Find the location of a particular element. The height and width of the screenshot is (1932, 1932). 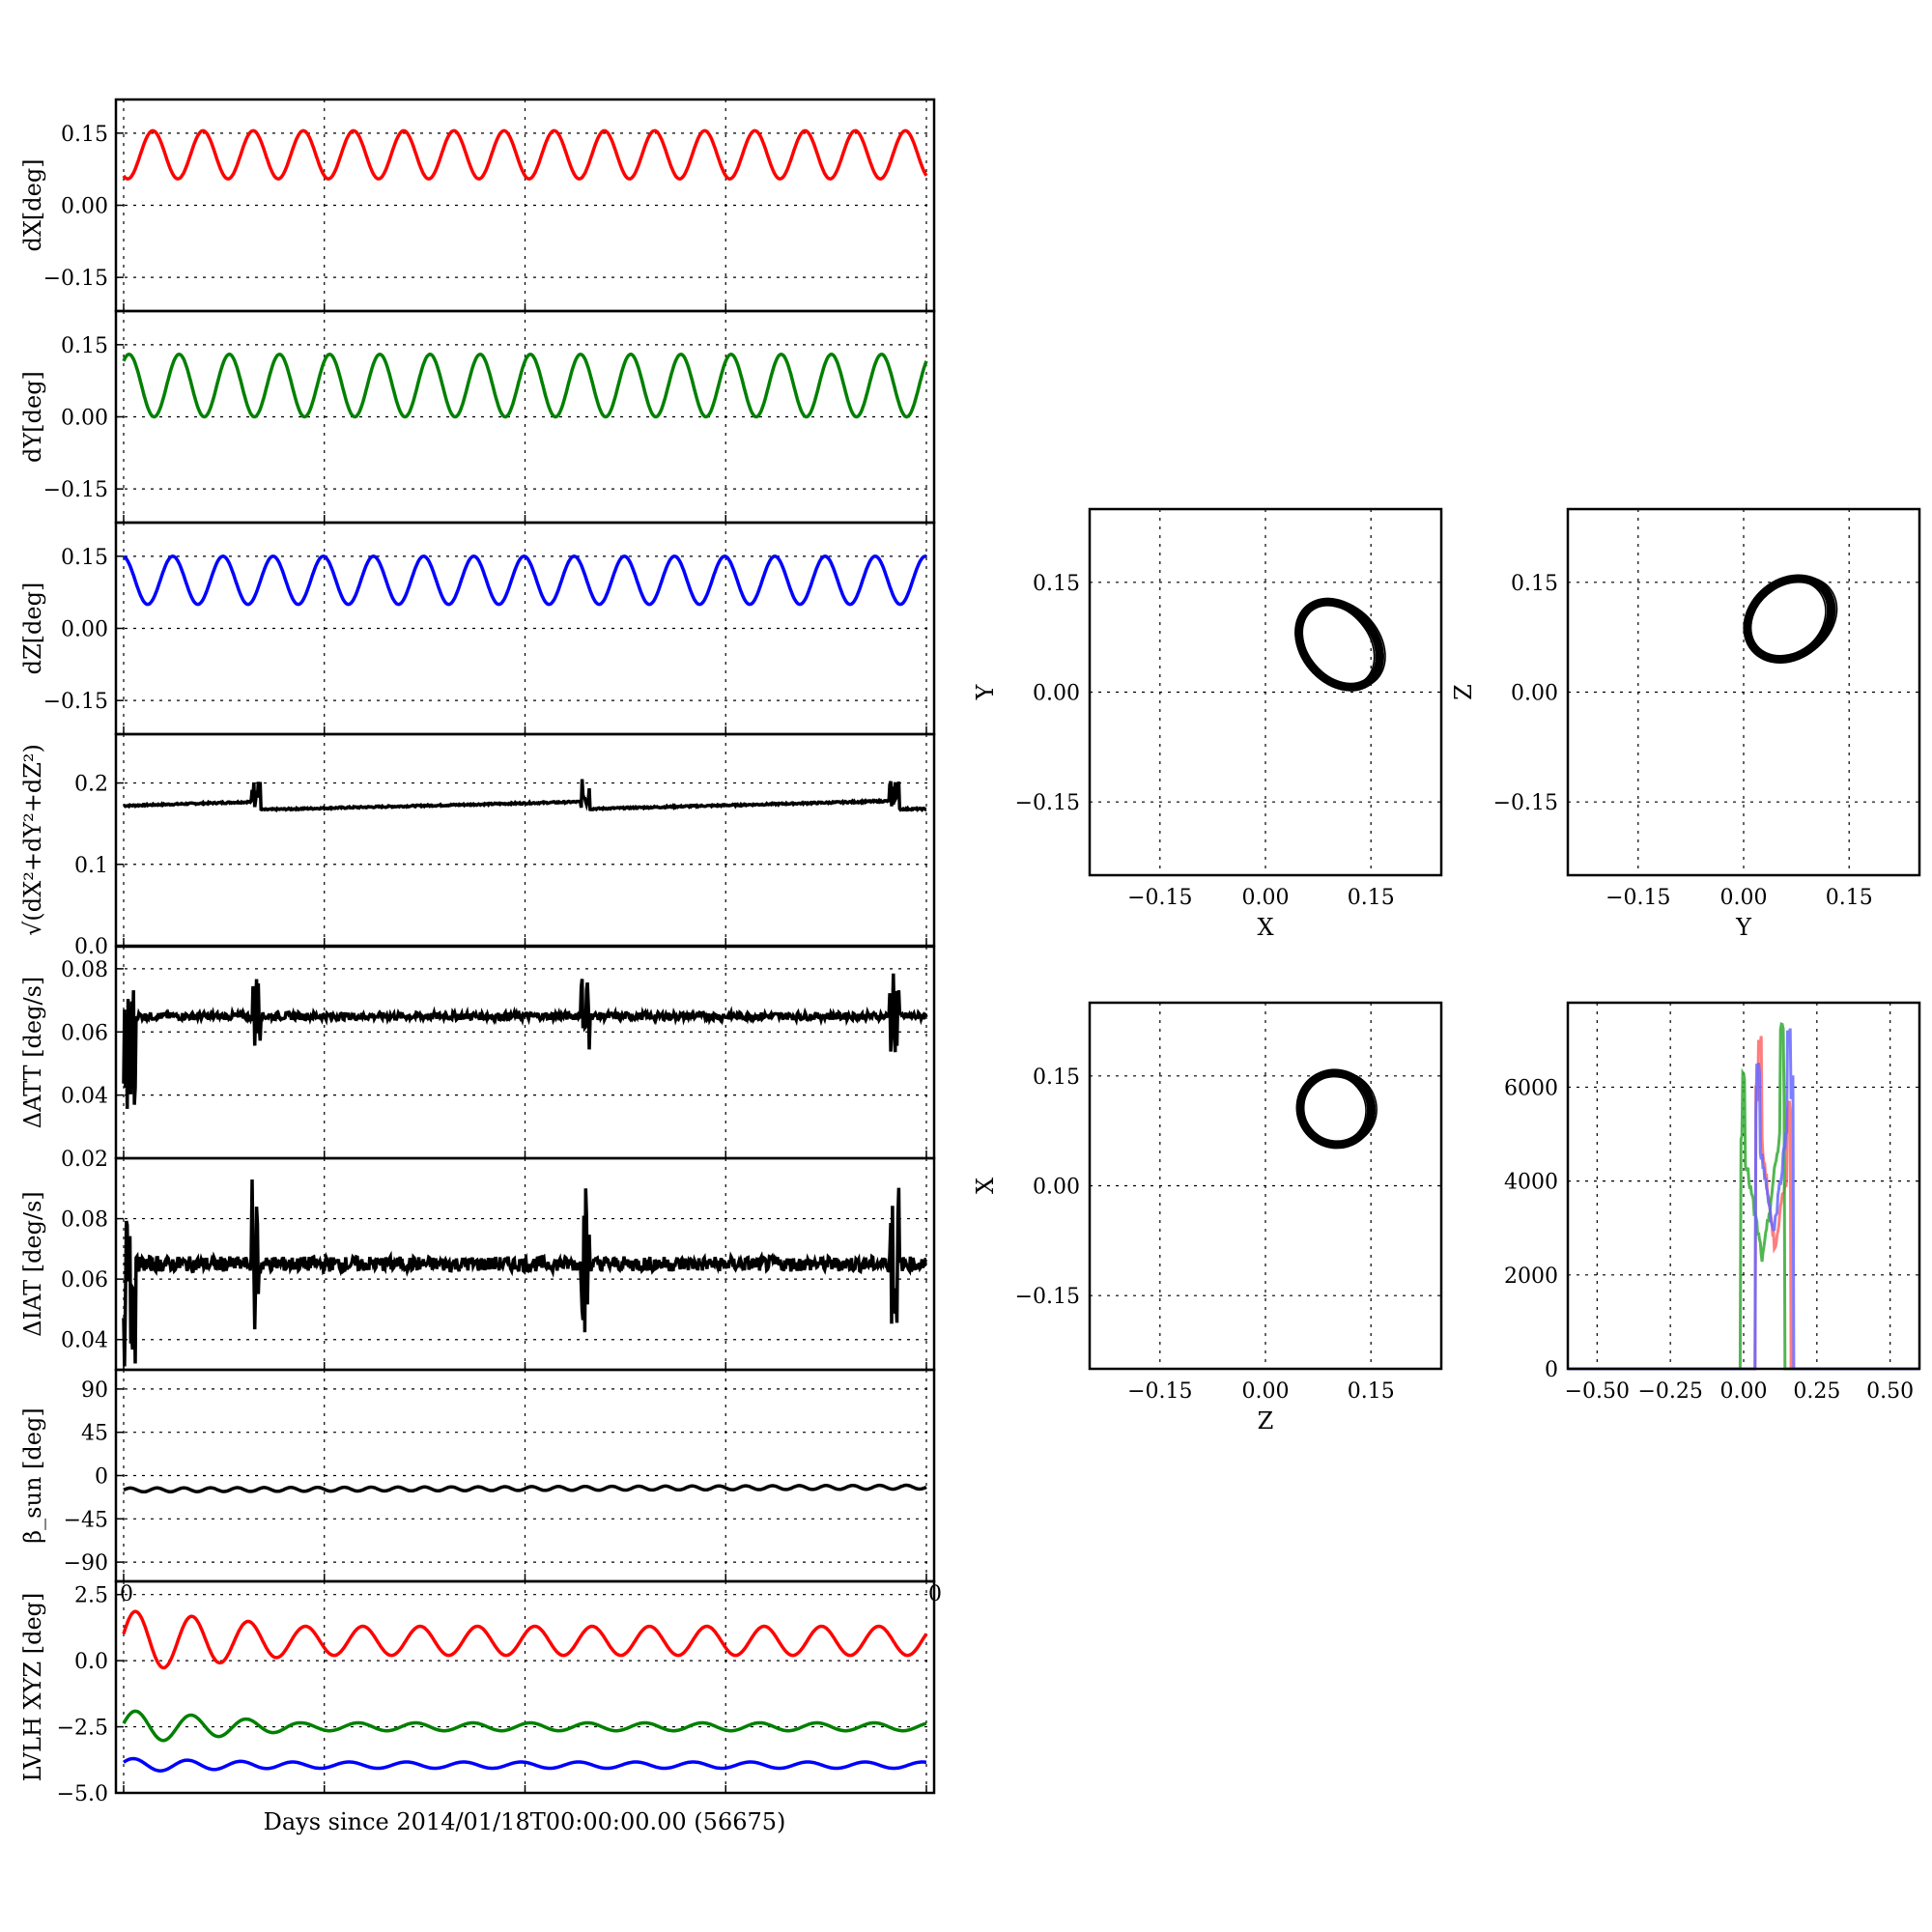

panel-yz: −0.15 0.00 0.15 0.15 0.00 −0.15 Y Z is located at coordinates (1685, 724).